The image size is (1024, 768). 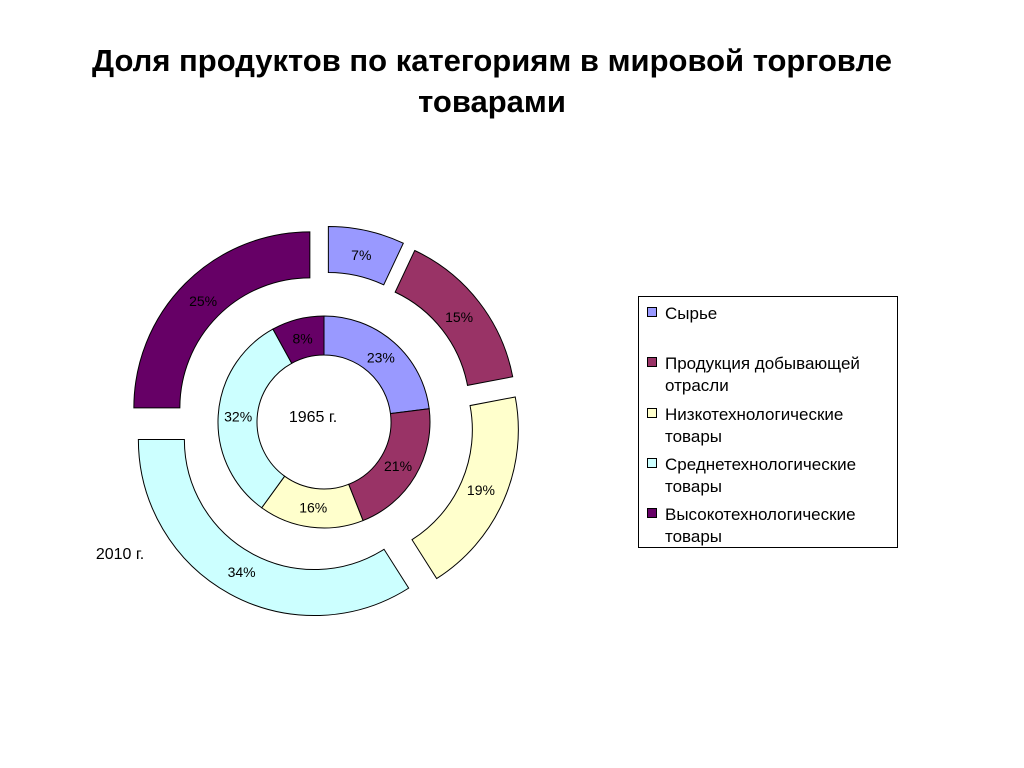 What do you see at coordinates (120, 554) in the screenshot?
I see `series-label-2010: 2010 г.` at bounding box center [120, 554].